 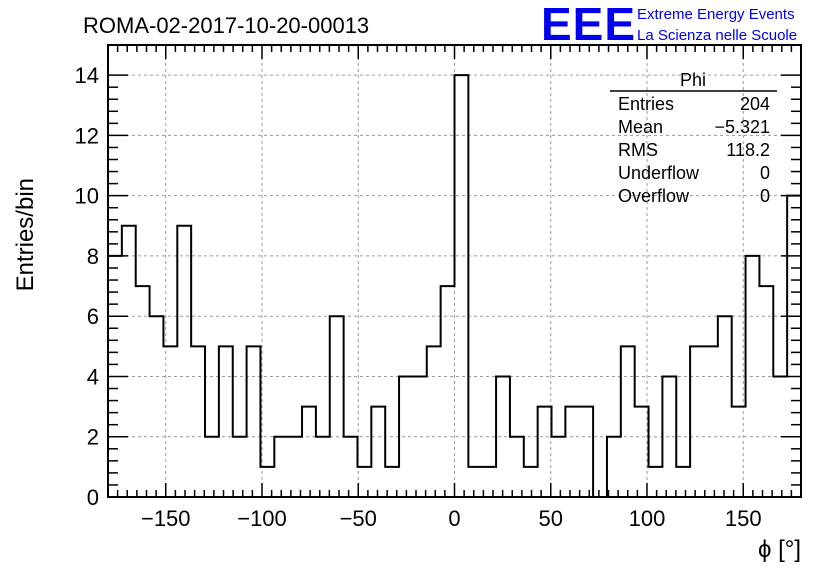 I want to click on stats-label: Overflow, so click(x=654, y=196).